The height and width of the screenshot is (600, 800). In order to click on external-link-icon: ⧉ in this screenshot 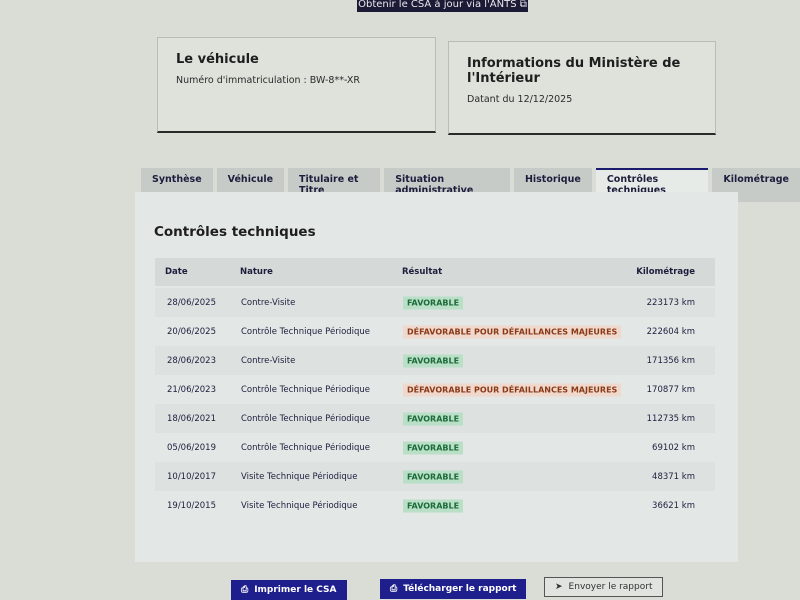, I will do `click(523, 5)`.